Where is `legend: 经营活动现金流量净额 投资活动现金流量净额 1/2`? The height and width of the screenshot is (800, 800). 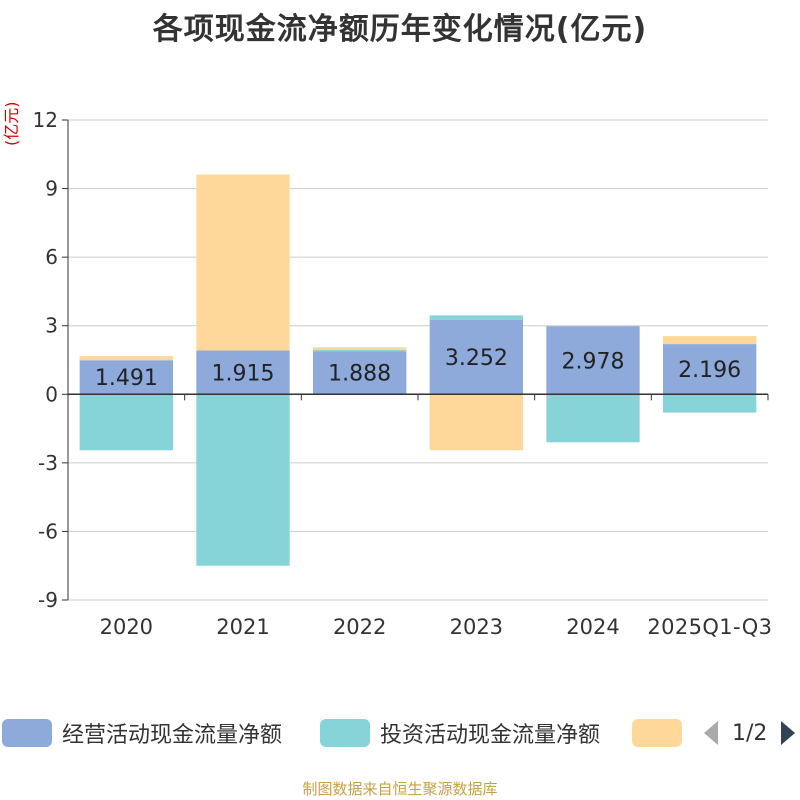
legend: 经营活动现金流量净额 投资活动现金流量净额 1/2 is located at coordinates (400, 736).